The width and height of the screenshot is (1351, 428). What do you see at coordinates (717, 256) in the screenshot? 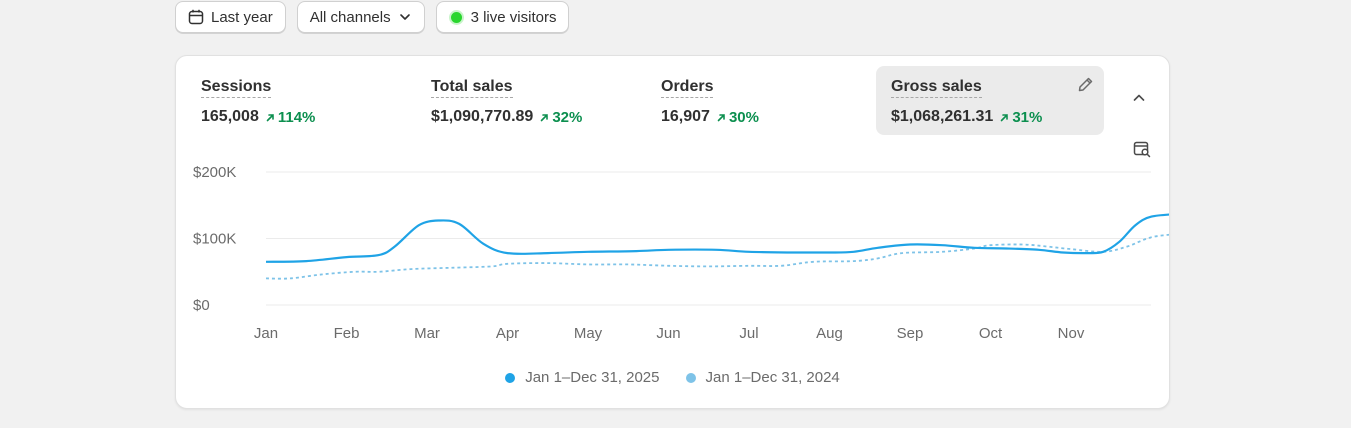
I see `series-line-previous` at bounding box center [717, 256].